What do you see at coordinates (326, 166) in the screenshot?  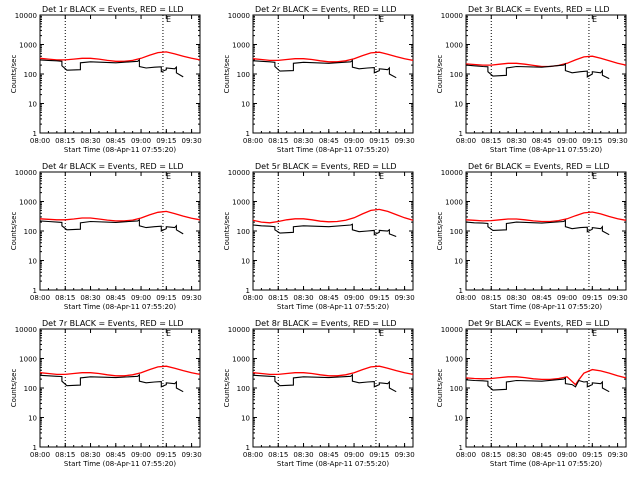 I see `panel-title: Det 5r BLACK = Events, RED = LLD` at bounding box center [326, 166].